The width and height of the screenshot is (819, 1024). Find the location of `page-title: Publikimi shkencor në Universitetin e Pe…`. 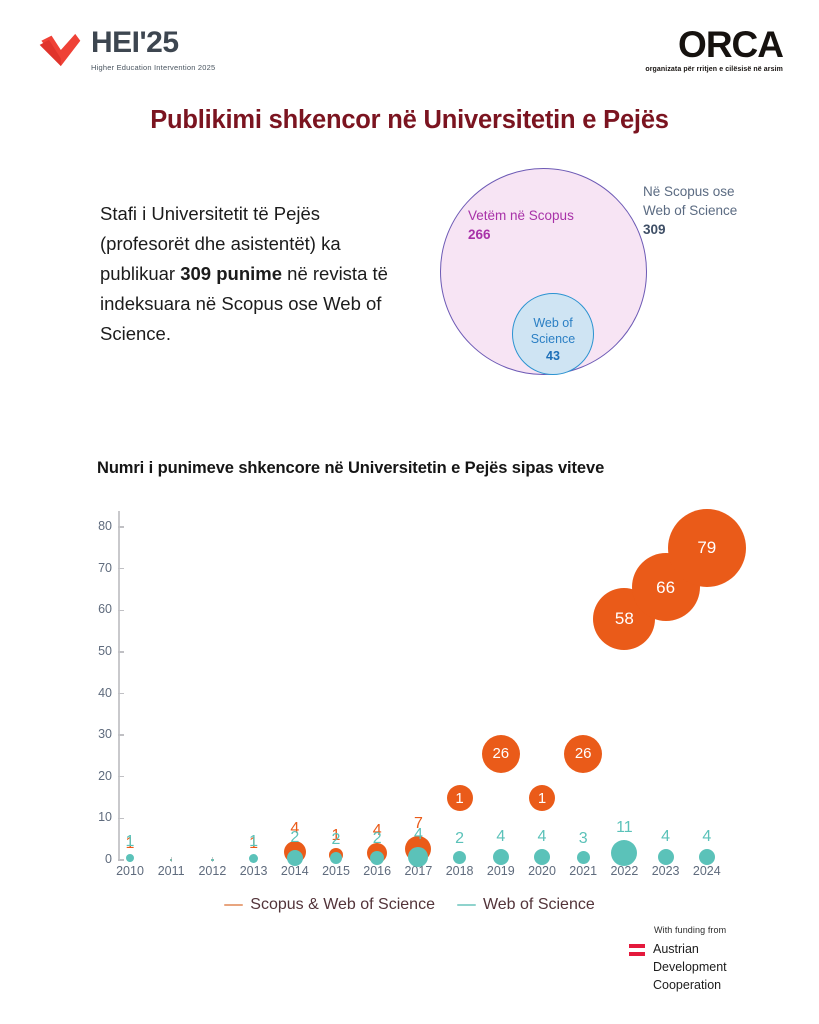

page-title: Publikimi shkencor në Universitetin e Pe… is located at coordinates (409, 120).